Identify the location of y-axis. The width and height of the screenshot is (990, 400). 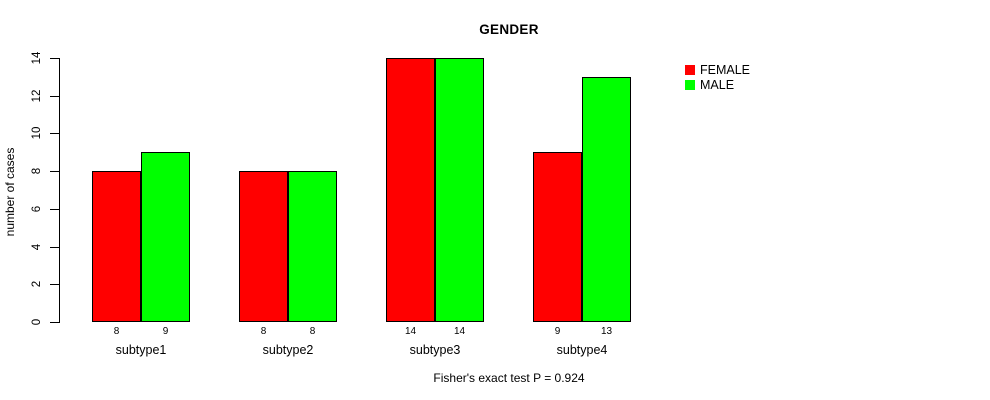
(59, 190).